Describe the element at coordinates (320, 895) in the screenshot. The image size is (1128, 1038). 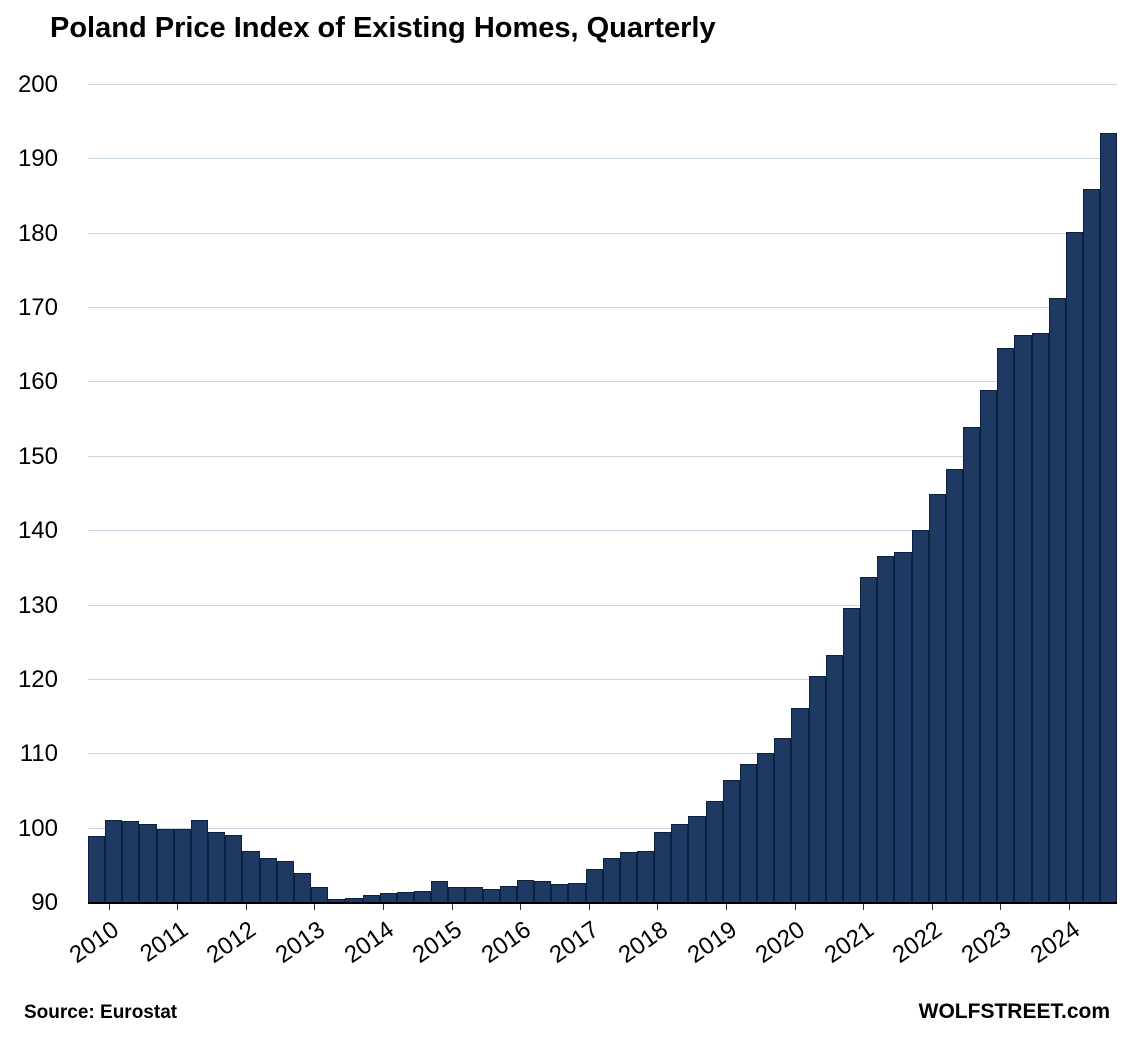
I see `bar-2013-q2` at that location.